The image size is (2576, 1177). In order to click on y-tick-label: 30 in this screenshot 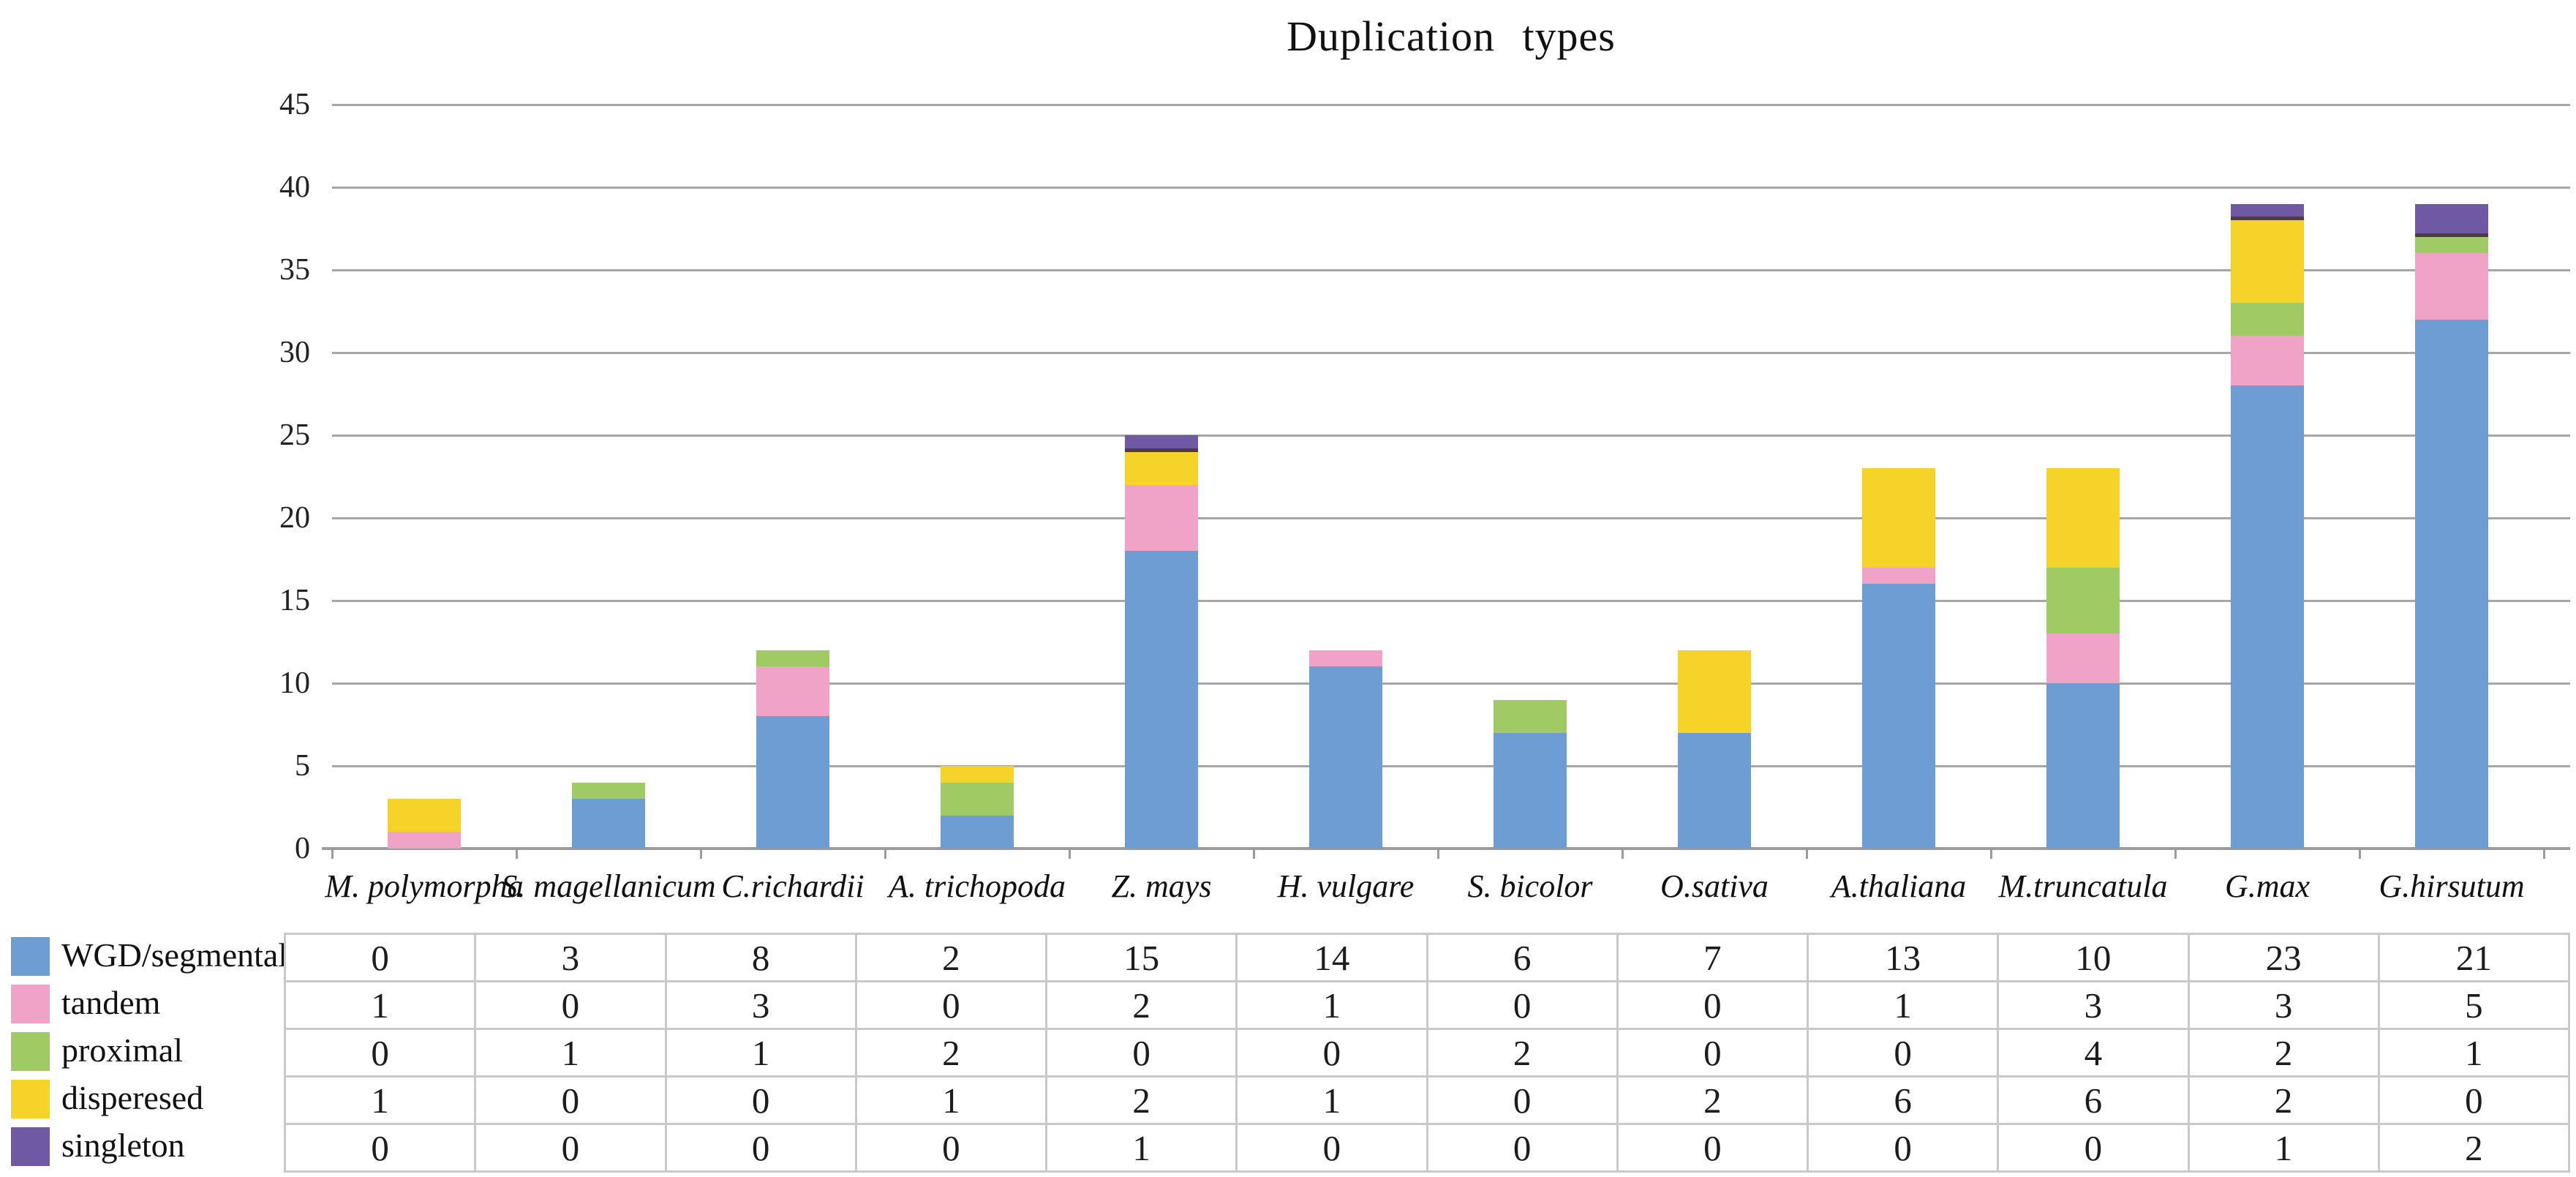, I will do `click(294, 352)`.